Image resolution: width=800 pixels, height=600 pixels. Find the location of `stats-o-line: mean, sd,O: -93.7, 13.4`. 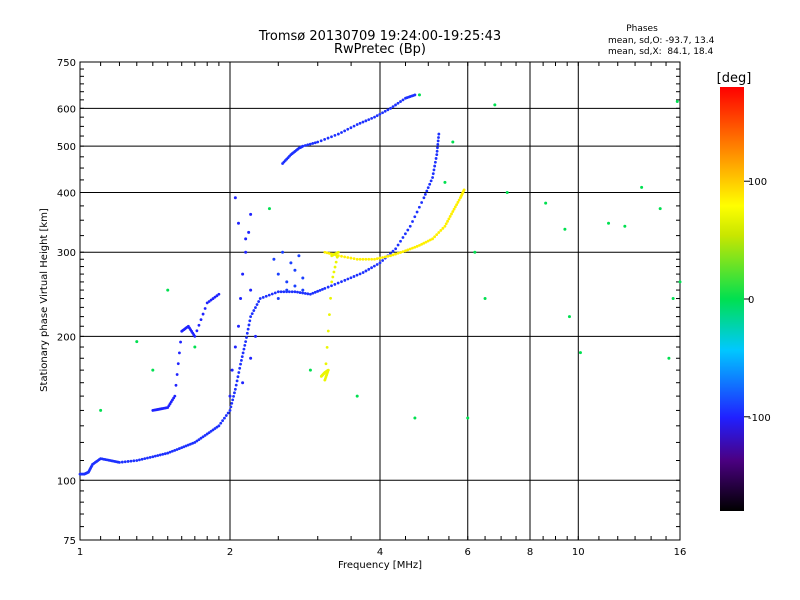

stats-o-line: mean, sd,O: -93.7, 13.4 is located at coordinates (661, 41).